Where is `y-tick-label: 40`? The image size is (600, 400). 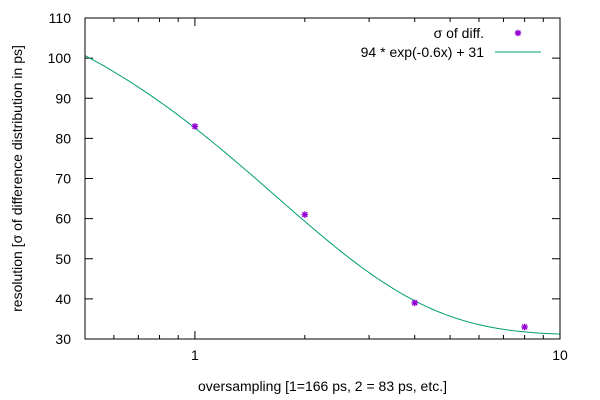 y-tick-label: 40 is located at coordinates (63, 299).